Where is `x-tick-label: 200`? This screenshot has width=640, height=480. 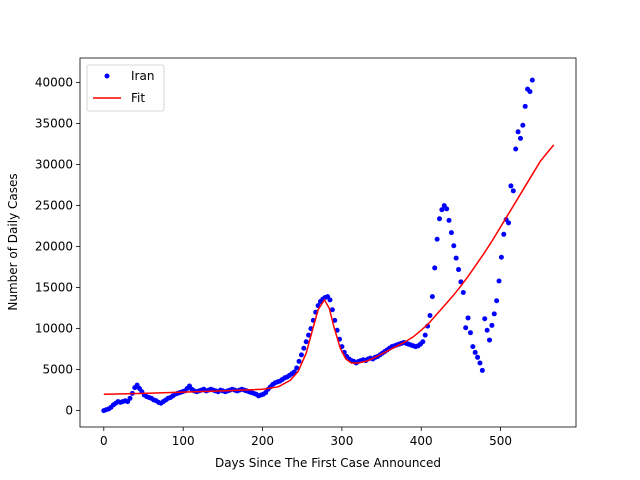
x-tick-label: 200 is located at coordinates (262, 441).